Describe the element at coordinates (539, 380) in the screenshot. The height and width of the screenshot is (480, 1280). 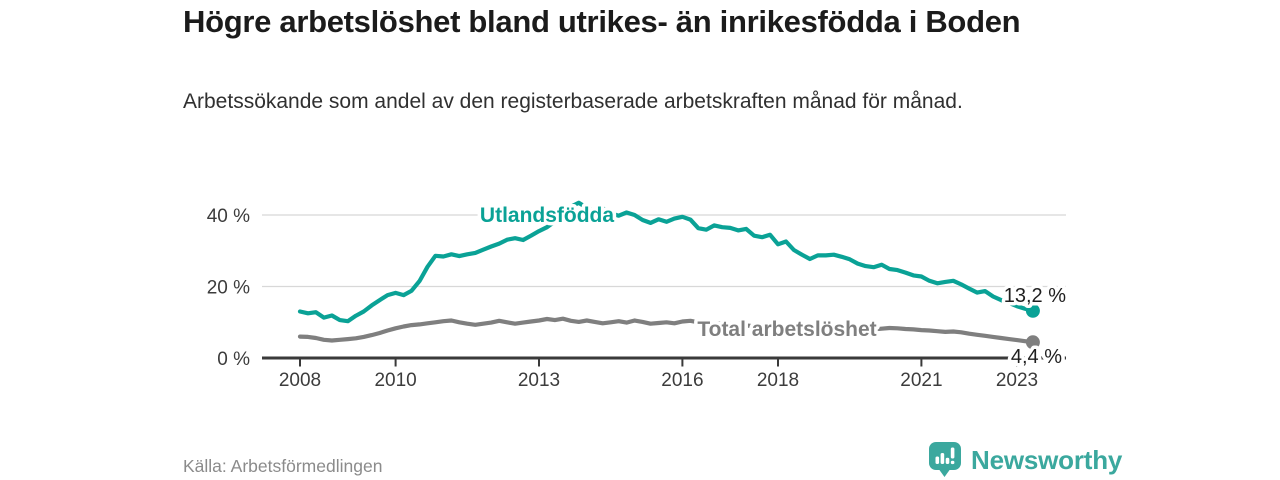
I see `x-tick-label: 2013` at that location.